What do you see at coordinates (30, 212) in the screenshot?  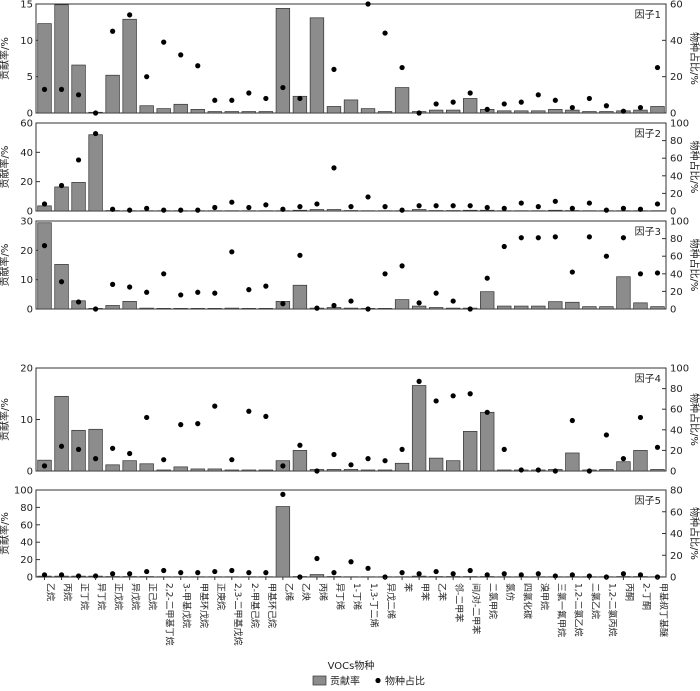 I see `left-tick-label: 0` at bounding box center [30, 212].